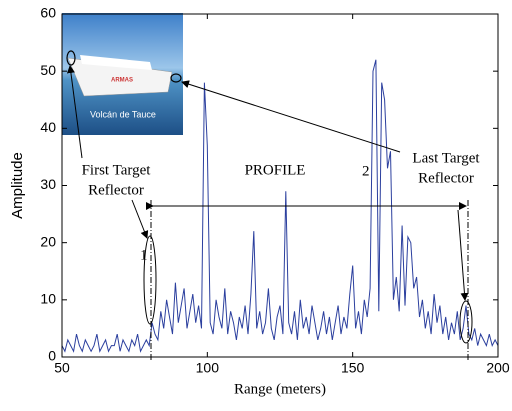  I want to click on y-tick-label: 10, so click(48, 299).